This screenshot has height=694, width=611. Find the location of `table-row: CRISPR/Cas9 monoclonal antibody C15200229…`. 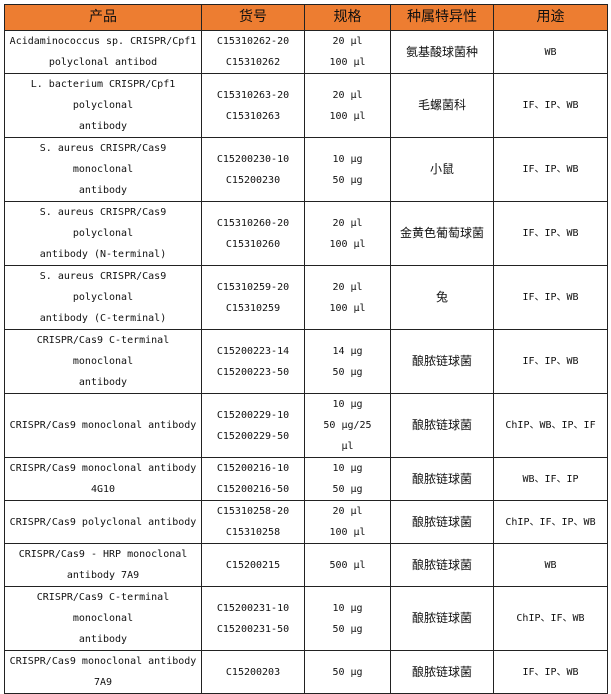

table-row: CRISPR/Cas9 monoclonal antibody C15200229… is located at coordinates (306, 425).